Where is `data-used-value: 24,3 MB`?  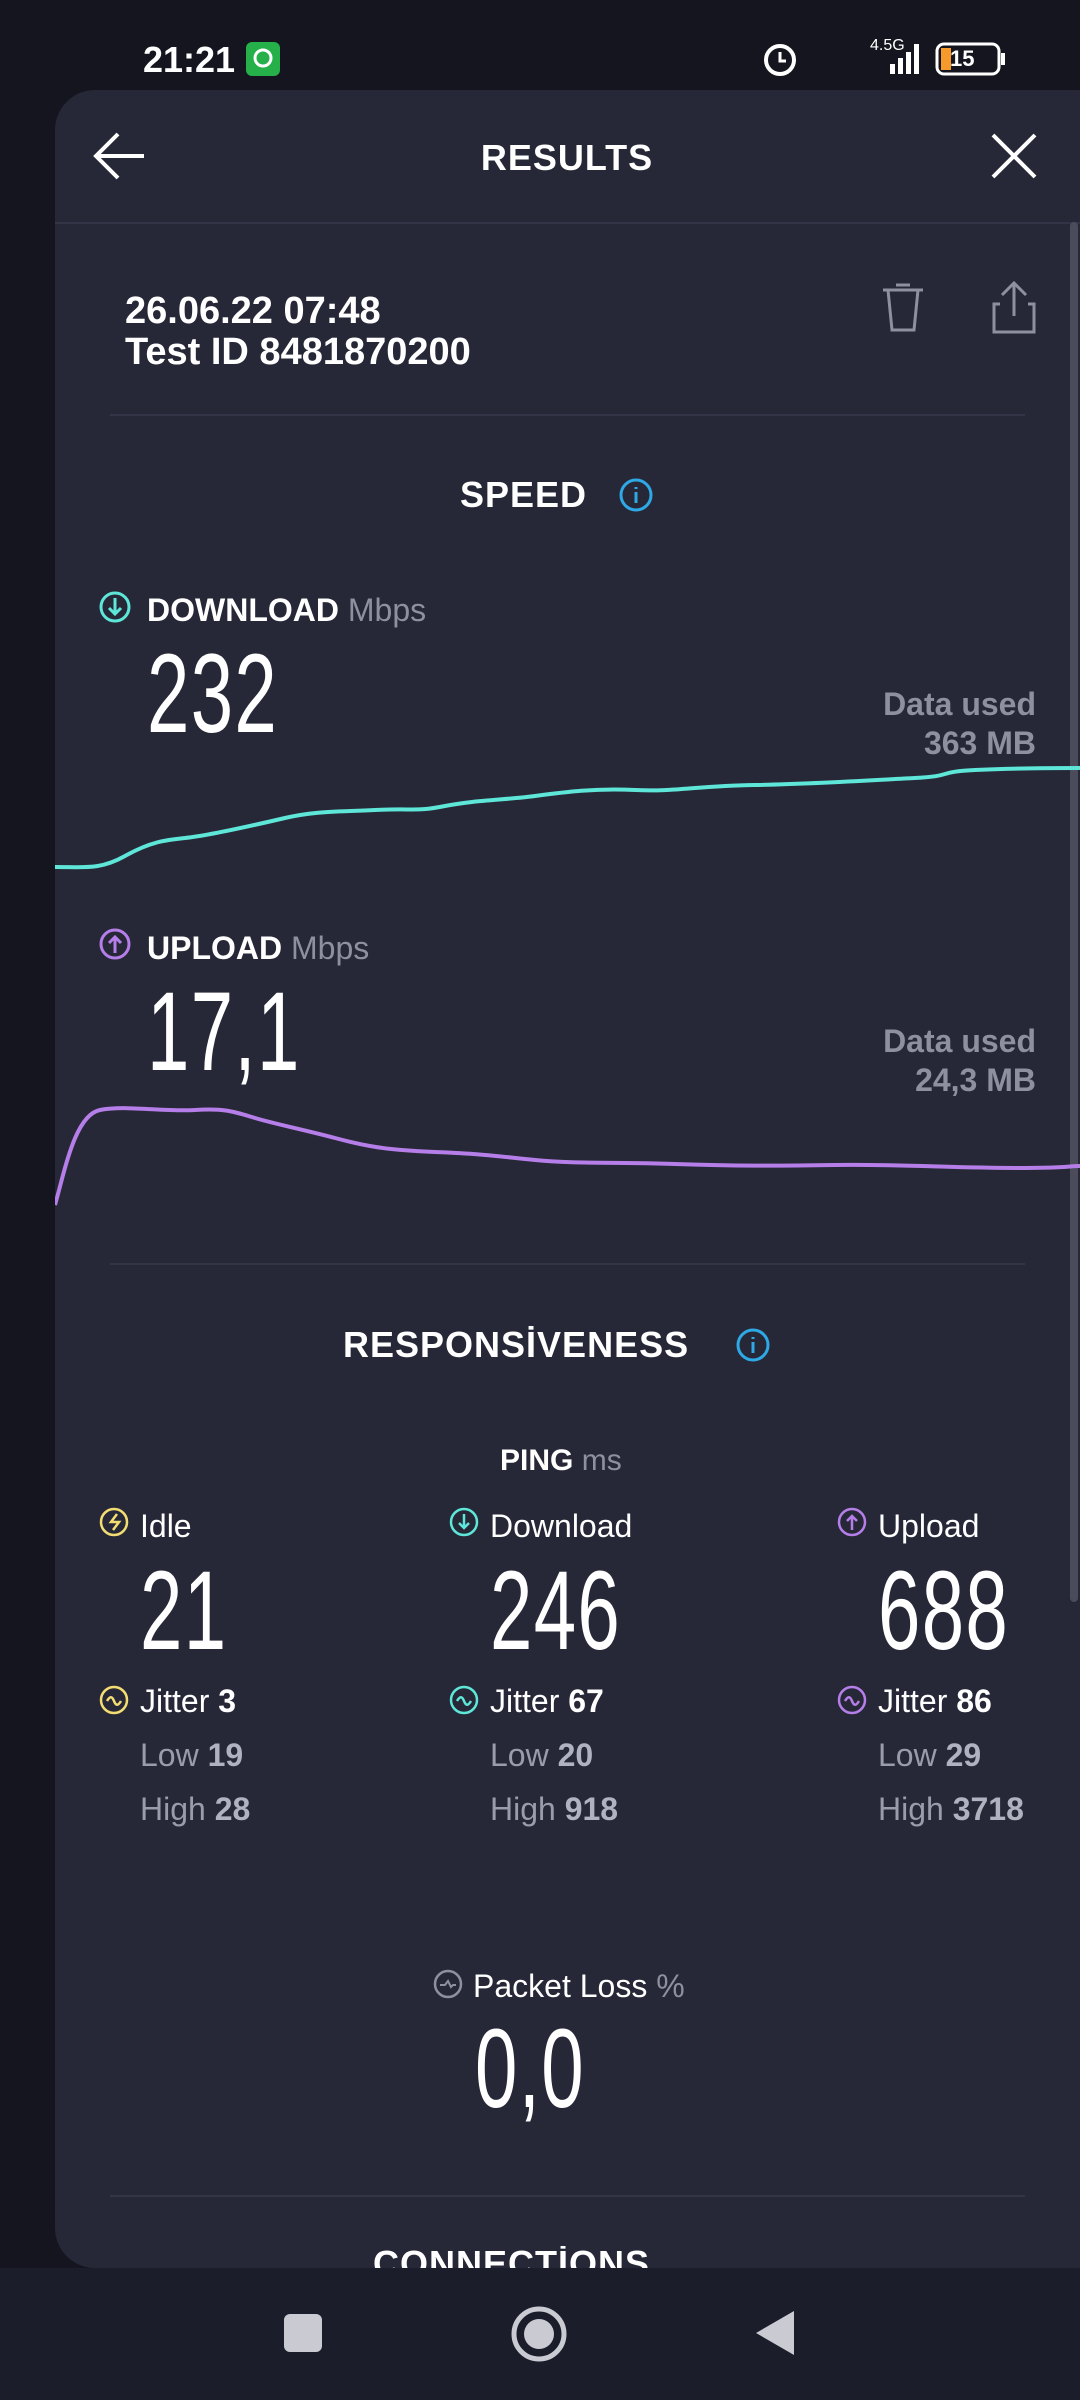
data-used-value: 24,3 MB is located at coordinates (975, 1080).